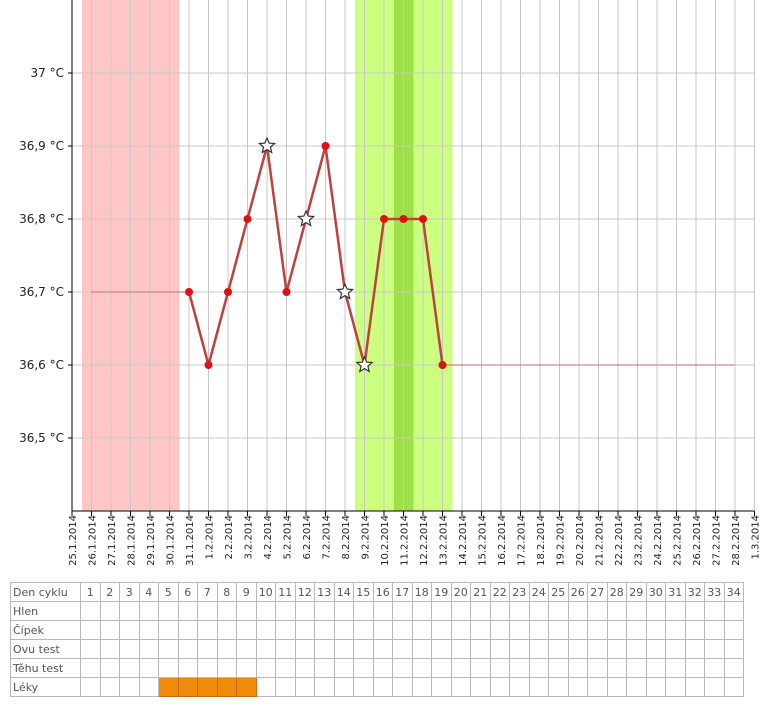 The width and height of the screenshot is (760, 720). I want to click on y-tick-label: 37 °C, so click(47, 73).